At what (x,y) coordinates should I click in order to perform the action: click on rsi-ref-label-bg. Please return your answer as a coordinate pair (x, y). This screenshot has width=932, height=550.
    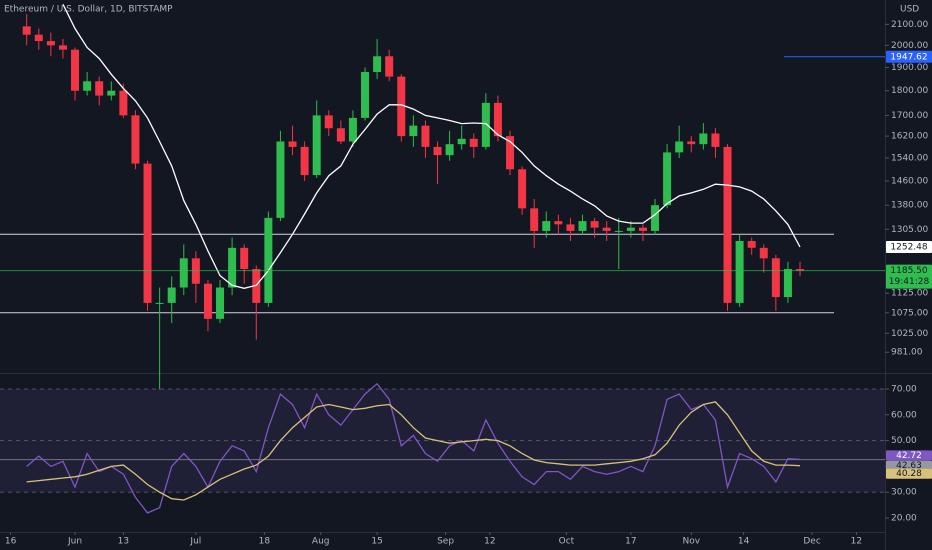
    Looking at the image, I should click on (909, 465).